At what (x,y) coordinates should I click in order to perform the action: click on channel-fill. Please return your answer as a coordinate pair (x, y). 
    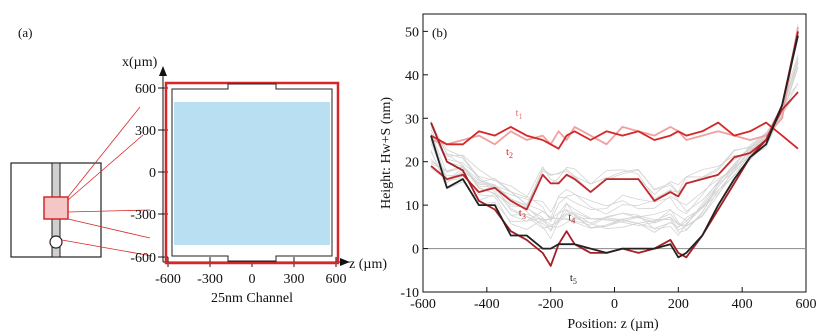
    Looking at the image, I should click on (252, 173).